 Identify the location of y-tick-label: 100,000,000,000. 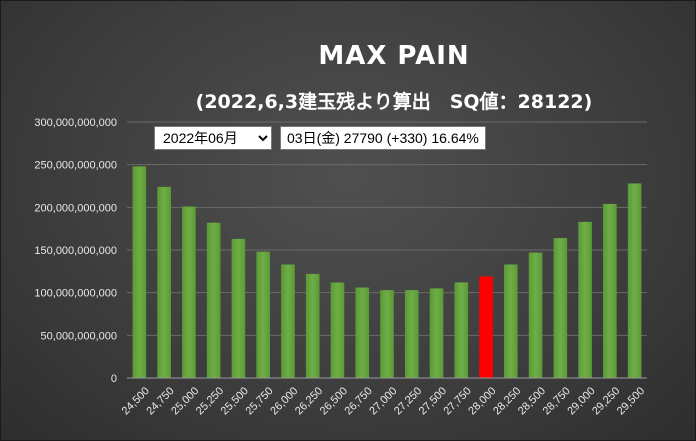
(75, 294).